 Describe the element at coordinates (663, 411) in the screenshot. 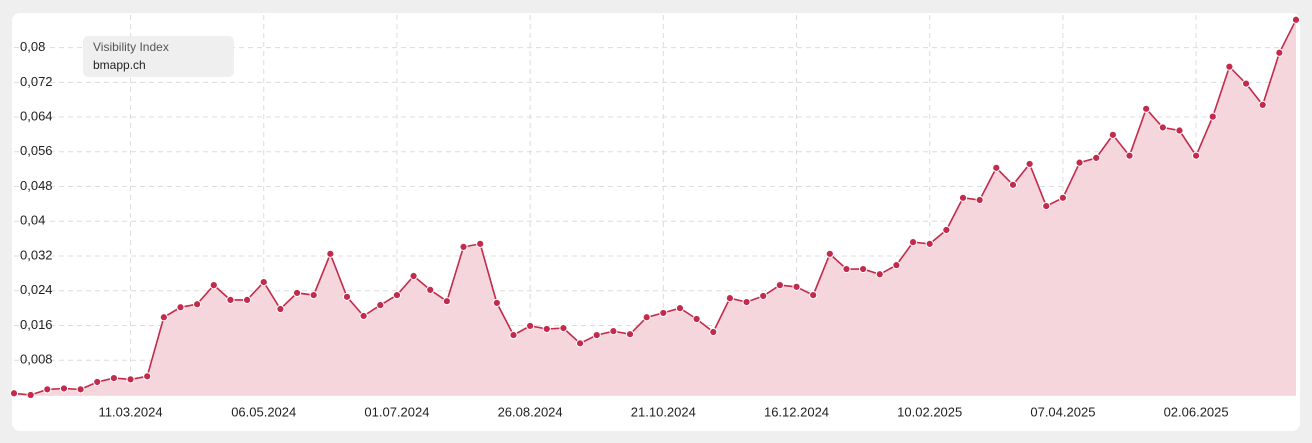

I see `x-tick-label: 21.10.2024` at that location.